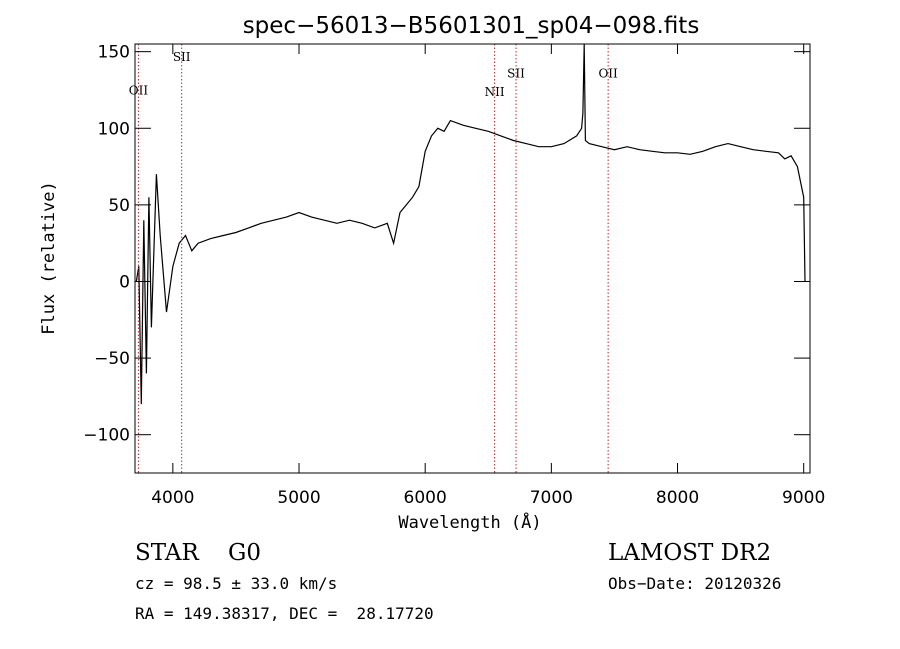 This screenshot has height=649, width=900. Describe the element at coordinates (495, 92) in the screenshot. I see `emission-line-label: NII` at that location.